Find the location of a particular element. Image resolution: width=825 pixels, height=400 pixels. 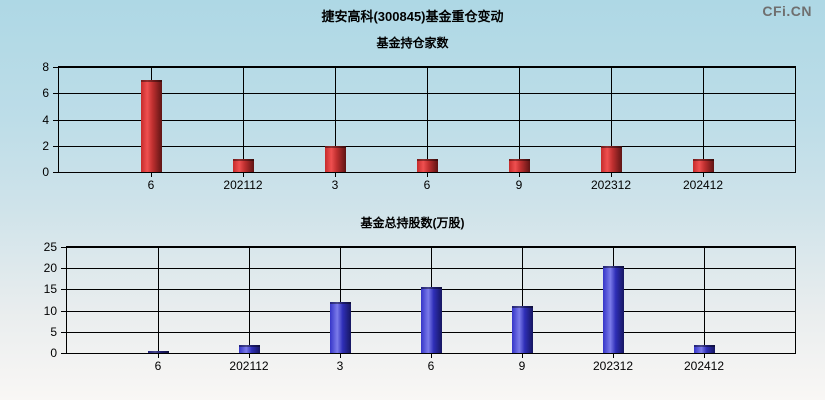

top-chart-title: 基金持仓家数 is located at coordinates (412, 43).